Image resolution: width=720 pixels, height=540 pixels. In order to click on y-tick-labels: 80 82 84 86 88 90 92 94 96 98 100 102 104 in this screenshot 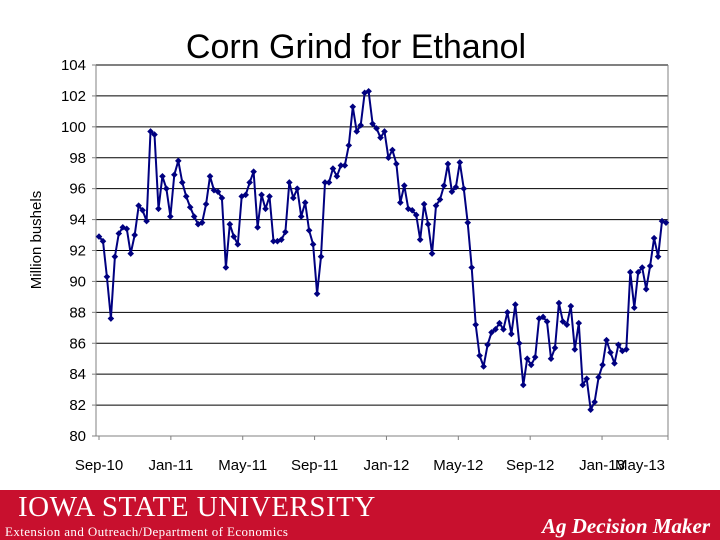, I will do `click(73, 251)`.